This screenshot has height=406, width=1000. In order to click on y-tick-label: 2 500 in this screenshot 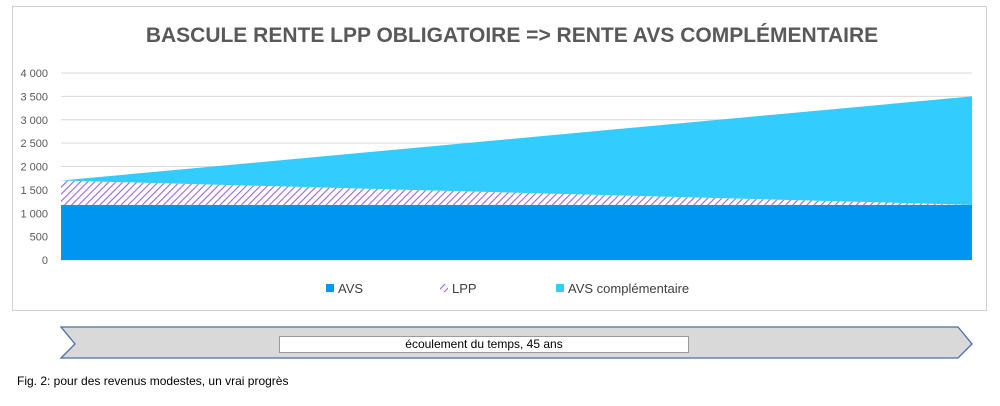, I will do `click(34, 144)`.